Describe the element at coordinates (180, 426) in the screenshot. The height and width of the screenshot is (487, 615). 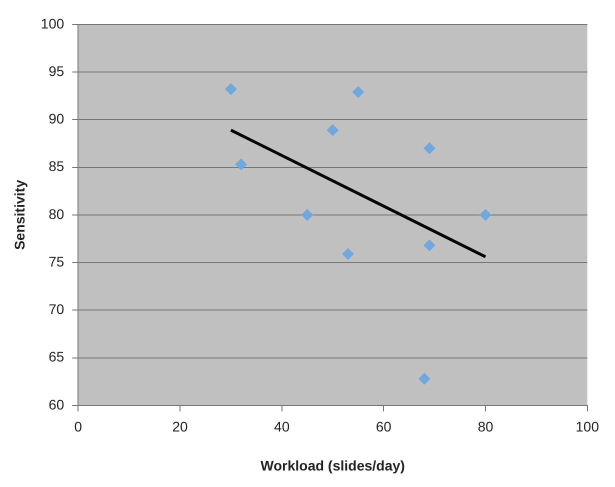
I see `x-tick-label: 20` at that location.